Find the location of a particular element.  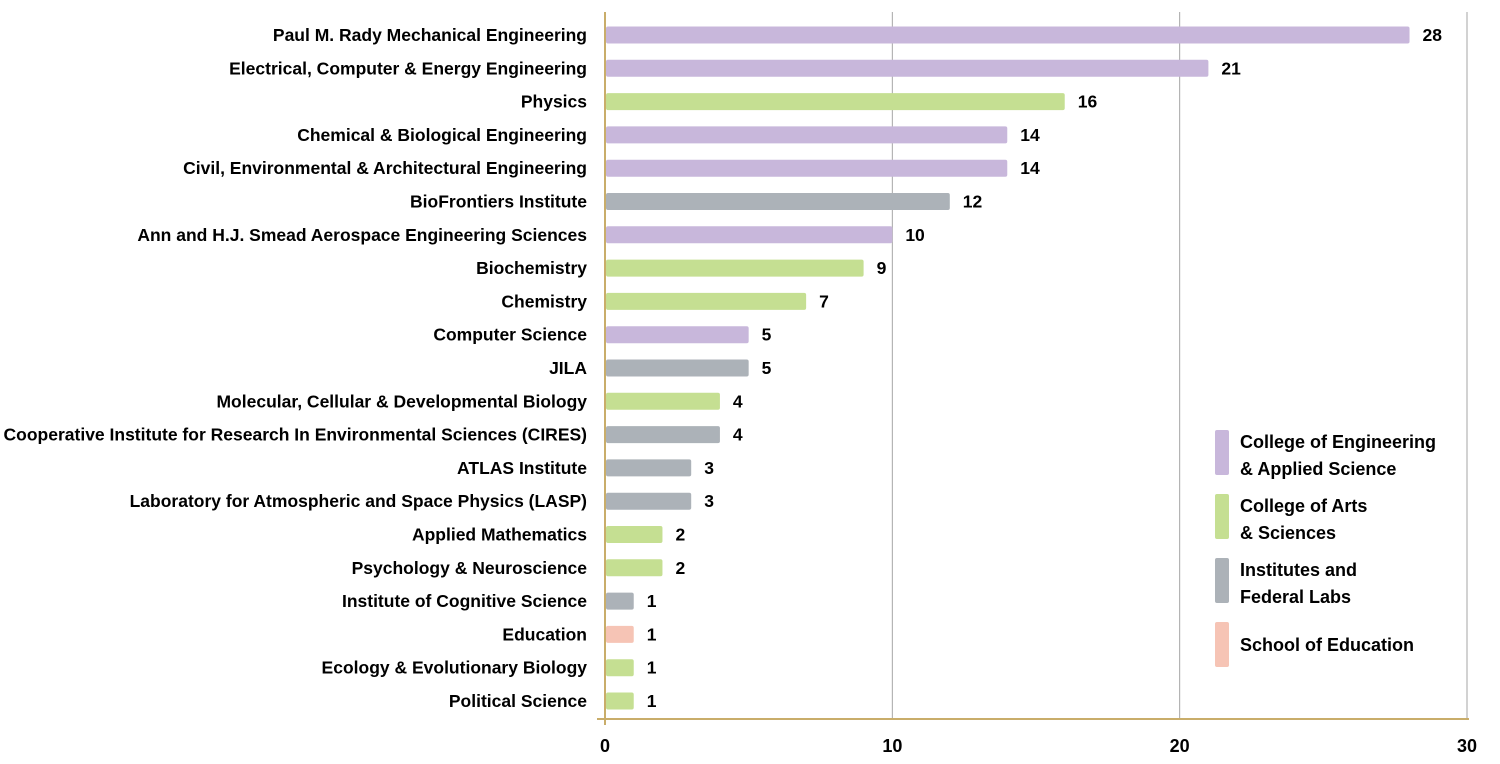

value-label: 10 is located at coordinates (915, 235).